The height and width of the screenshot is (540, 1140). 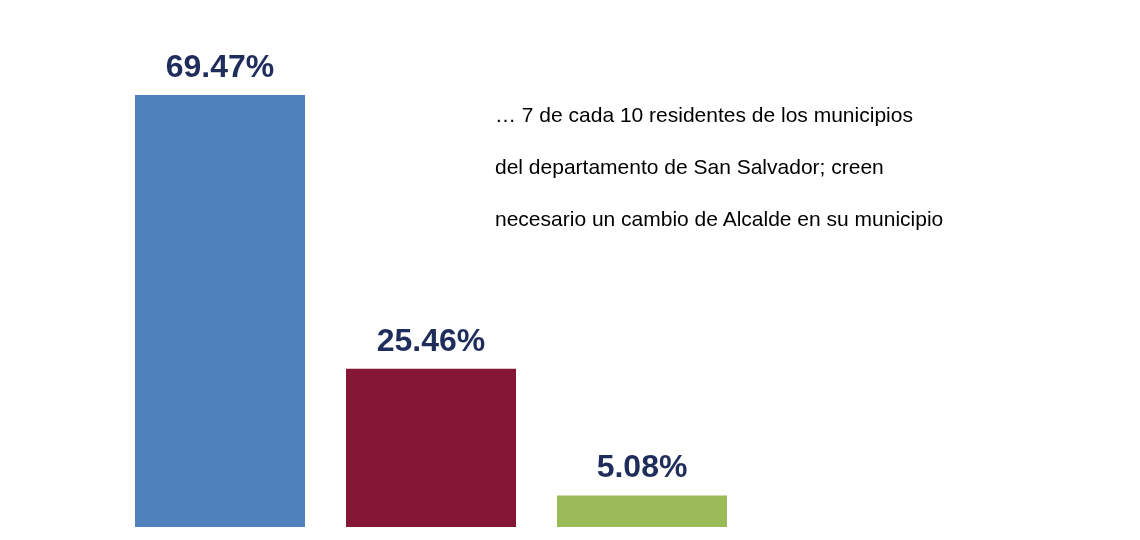 I want to click on data-label: 25.46%, so click(x=431, y=339).